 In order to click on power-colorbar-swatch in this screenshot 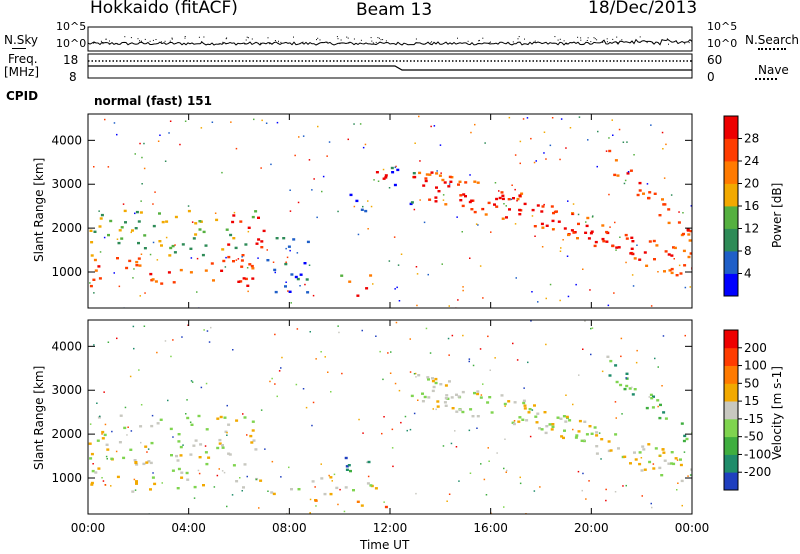, I will do `click(731, 285)`.